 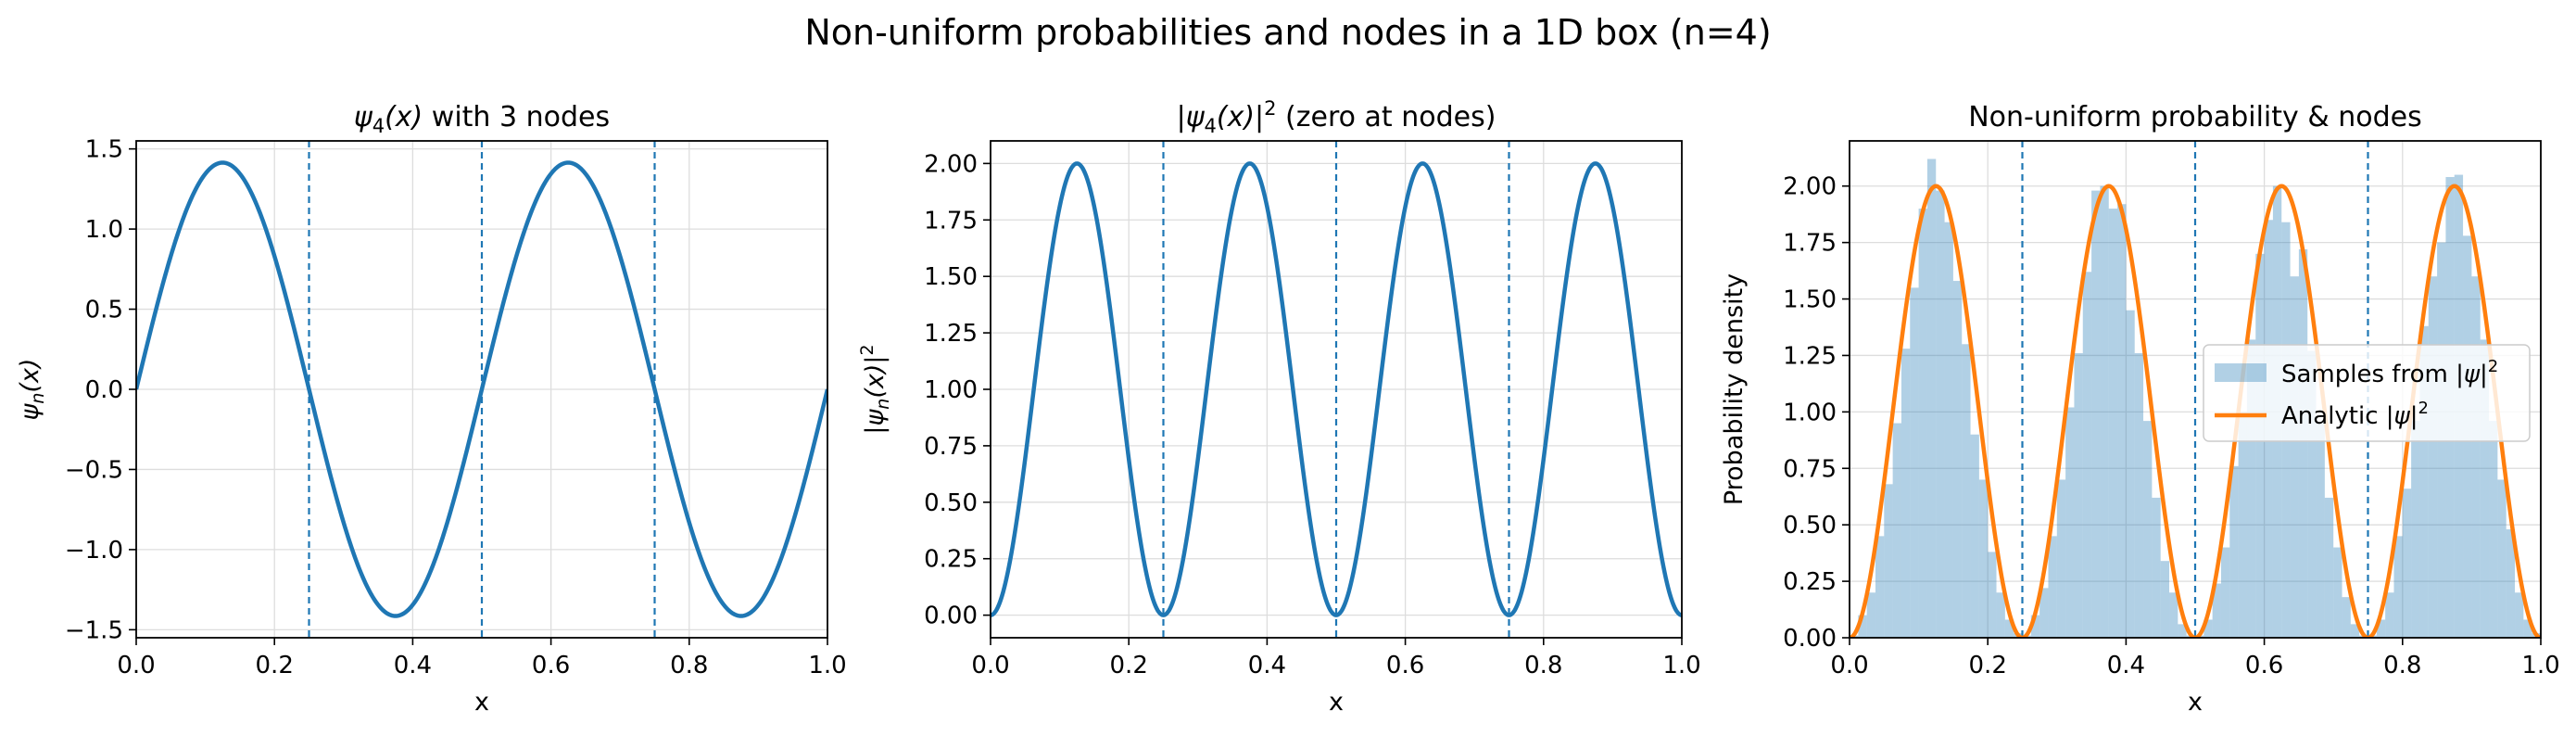 I want to click on legend-label-histogram: Samples from |ψ|2, so click(x=2389, y=372).